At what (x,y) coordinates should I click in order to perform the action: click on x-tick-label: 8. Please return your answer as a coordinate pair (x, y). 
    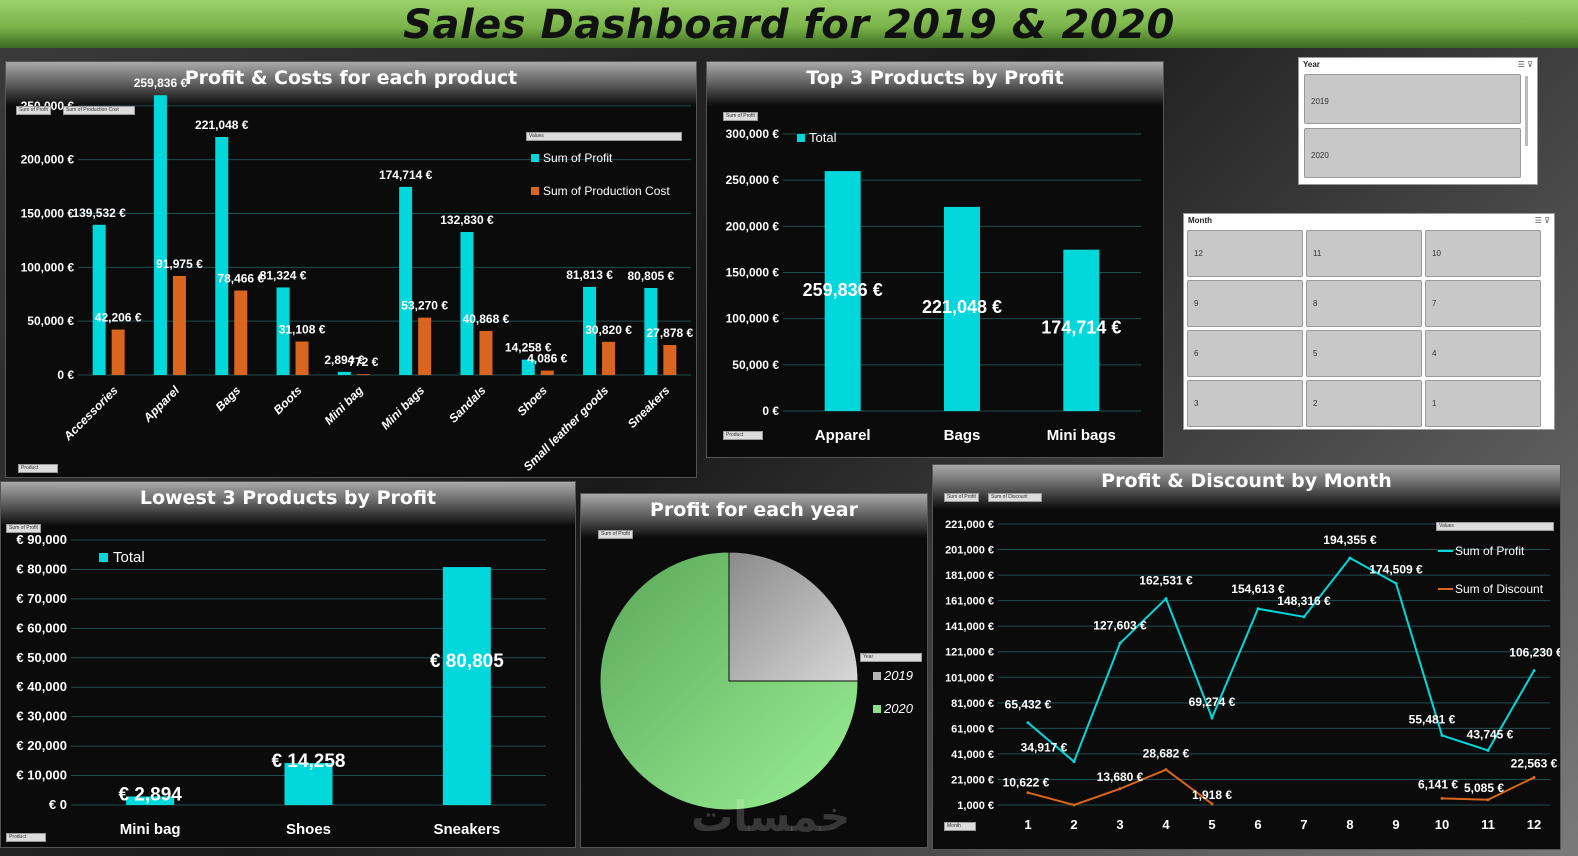
    Looking at the image, I should click on (1349, 824).